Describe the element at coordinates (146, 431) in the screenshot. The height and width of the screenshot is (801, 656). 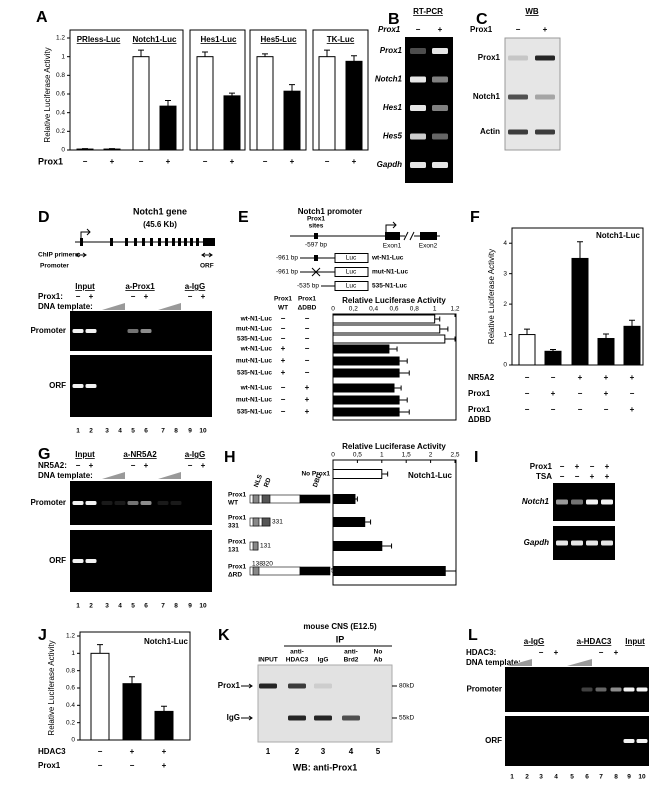
I see `lane-number: 6` at that location.